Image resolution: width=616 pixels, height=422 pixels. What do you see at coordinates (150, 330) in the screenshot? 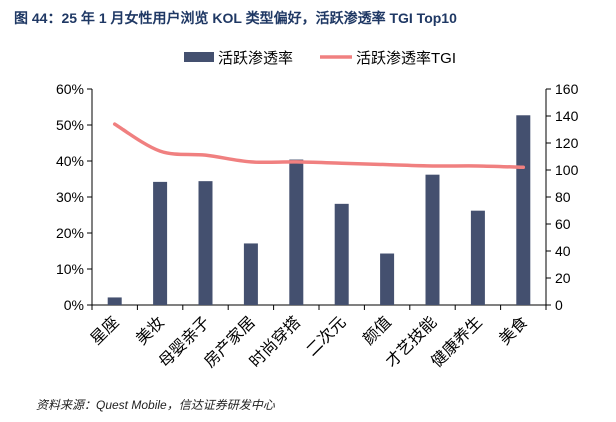
I see `x-category-label: 美妆` at bounding box center [150, 330].